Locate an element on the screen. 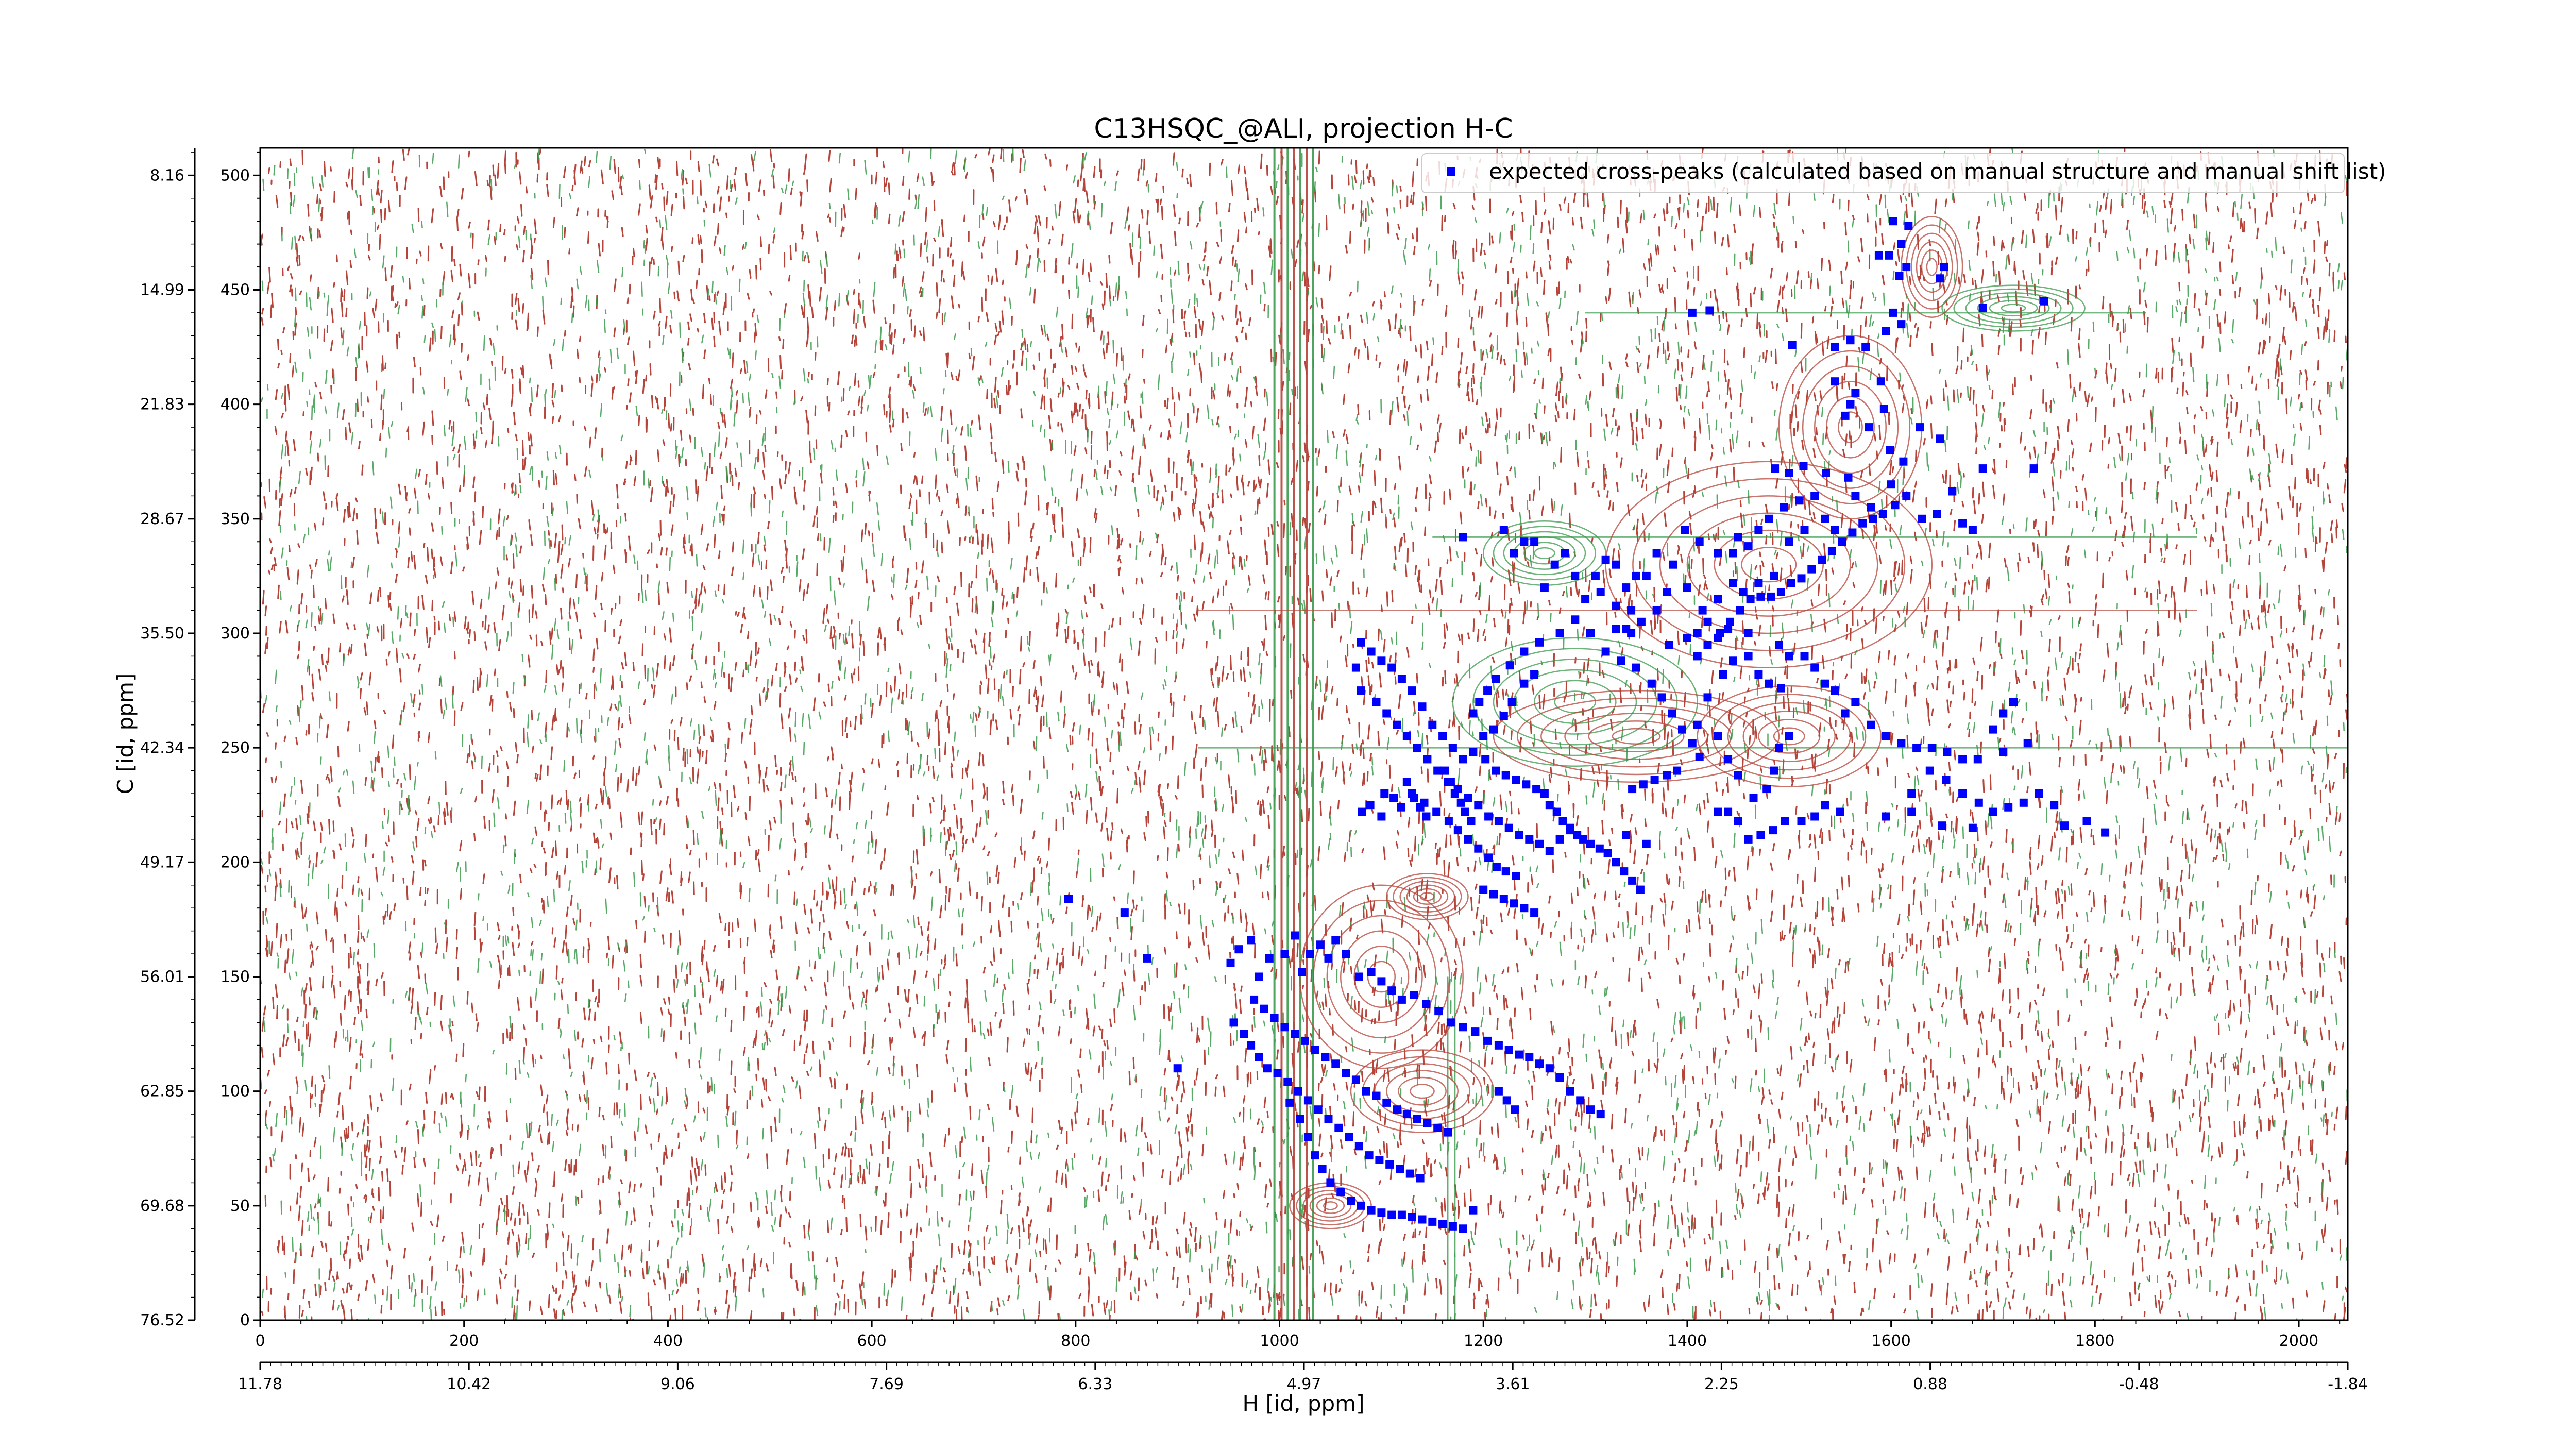 This screenshot has width=2576, height=1449. chart-title: C13HSQC_@ALI, projection H-C is located at coordinates (1303, 128).